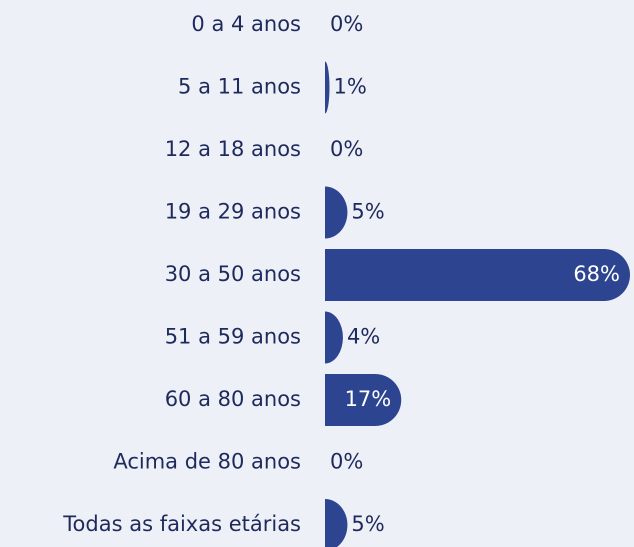 The height and width of the screenshot is (547, 634). I want to click on category-label: Todas as faixas etárias, so click(181, 524).